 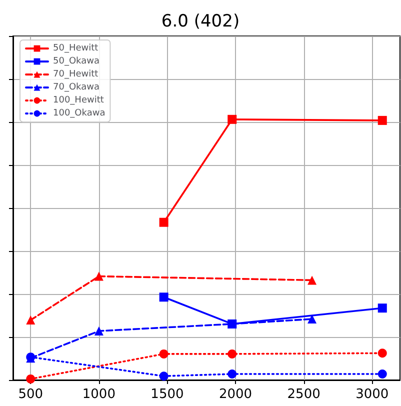 What do you see at coordinates (372, 394) in the screenshot?
I see `x-tick-label: 3000` at bounding box center [372, 394].